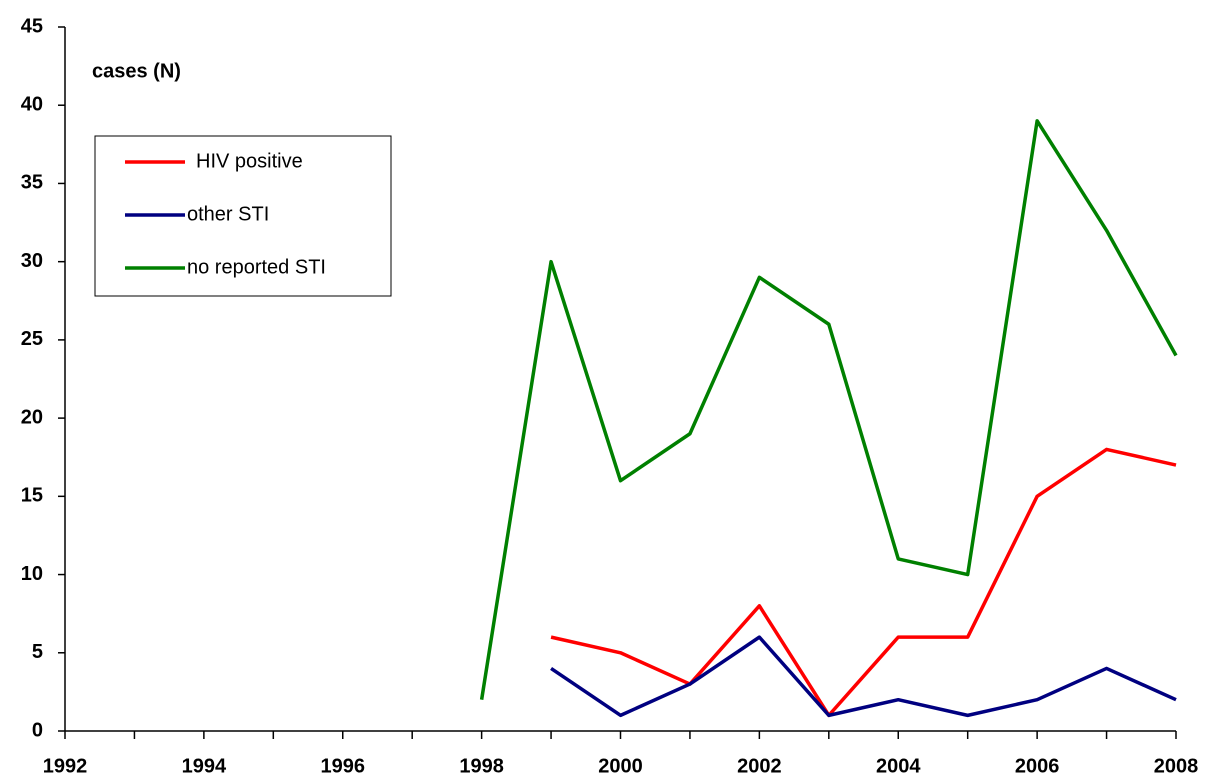  I want to click on x-tick-label: 2008, so click(1176, 766).